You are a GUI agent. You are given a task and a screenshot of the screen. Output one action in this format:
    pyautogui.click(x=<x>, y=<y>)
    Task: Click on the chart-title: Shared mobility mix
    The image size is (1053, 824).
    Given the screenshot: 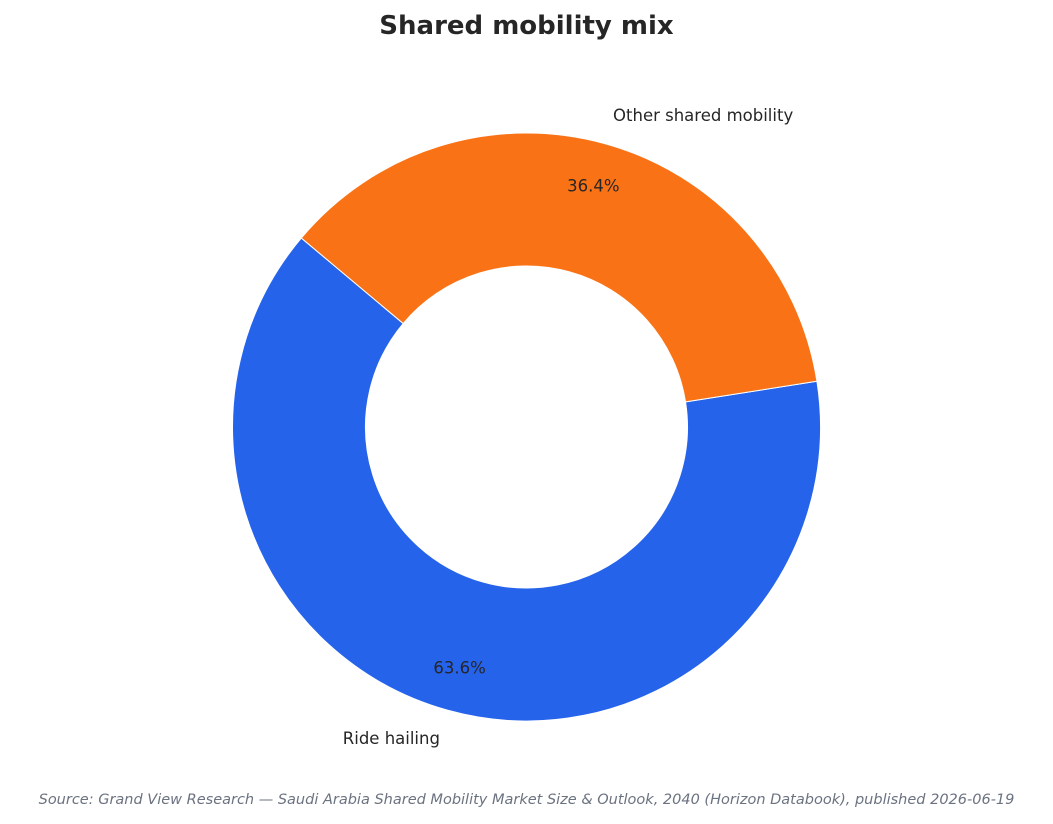 What is the action you would take?
    pyautogui.click(x=526, y=26)
    